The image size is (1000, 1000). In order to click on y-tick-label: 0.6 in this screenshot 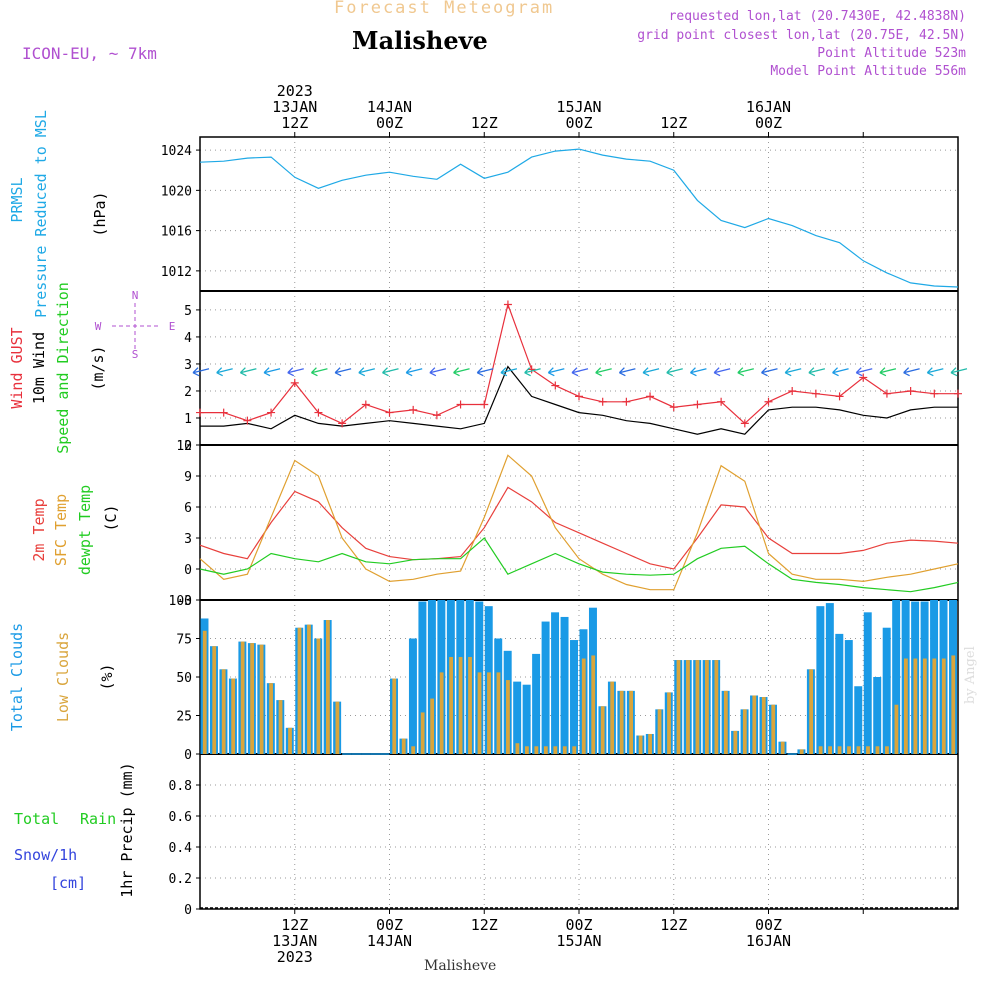, I will do `click(180, 817)`.